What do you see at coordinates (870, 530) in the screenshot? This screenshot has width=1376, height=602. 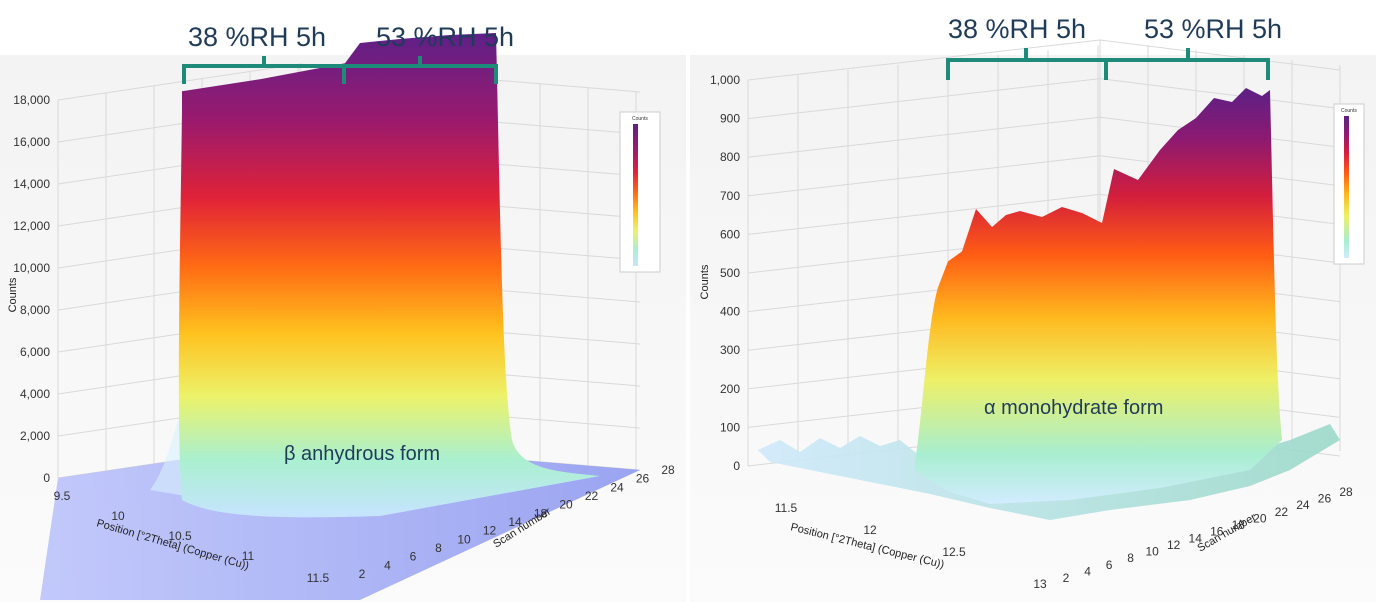 I see `x-tick-label: 12` at bounding box center [870, 530].